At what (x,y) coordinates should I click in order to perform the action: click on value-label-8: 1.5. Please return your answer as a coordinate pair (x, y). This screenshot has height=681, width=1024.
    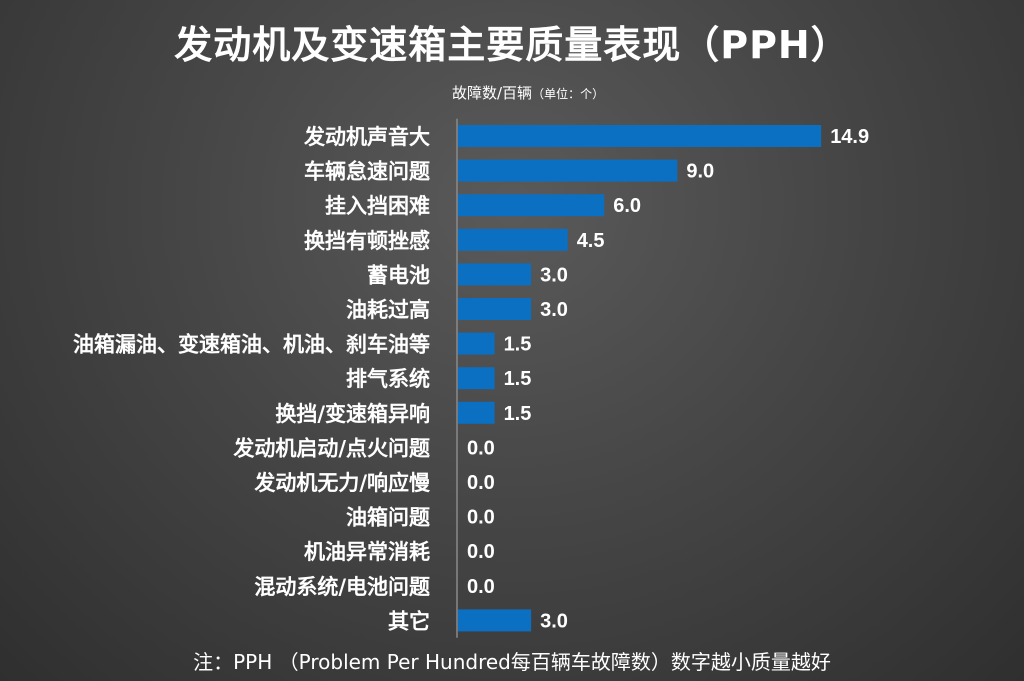
    Looking at the image, I should click on (518, 414).